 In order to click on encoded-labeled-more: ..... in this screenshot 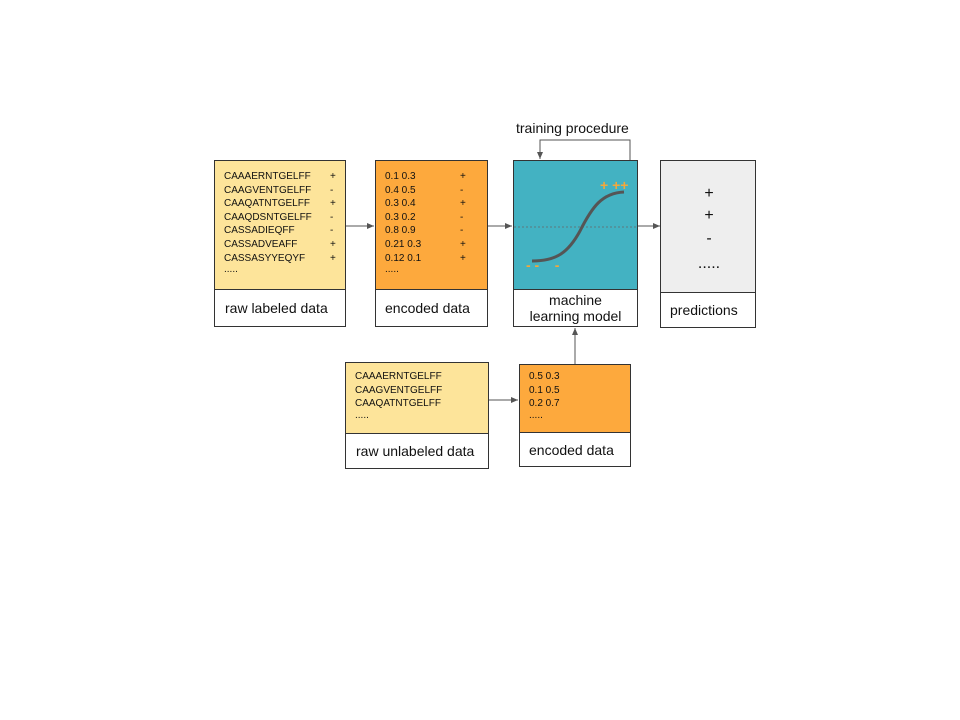, I will do `click(392, 270)`.